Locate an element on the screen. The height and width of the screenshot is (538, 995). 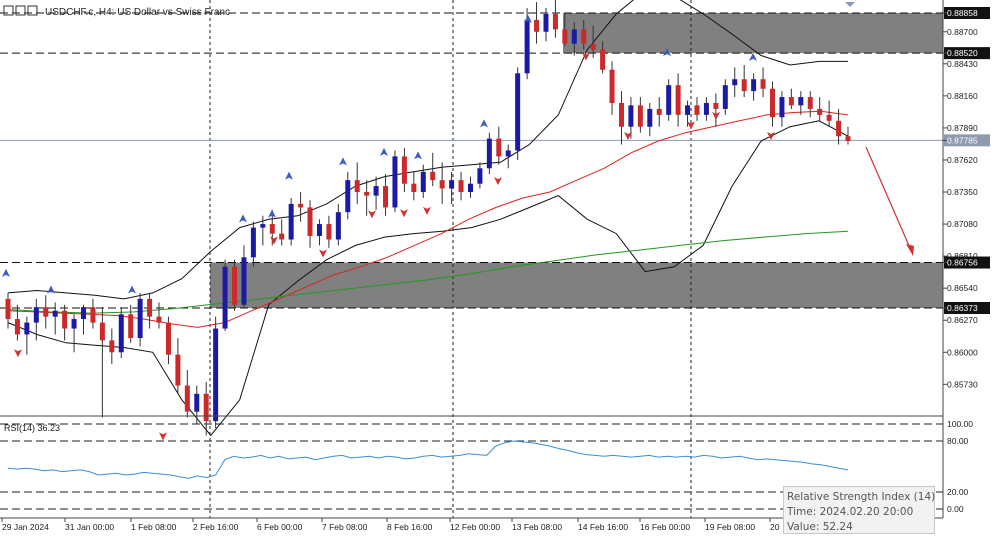
time-tick-label: 13 Feb 08:00 is located at coordinates (537, 527).